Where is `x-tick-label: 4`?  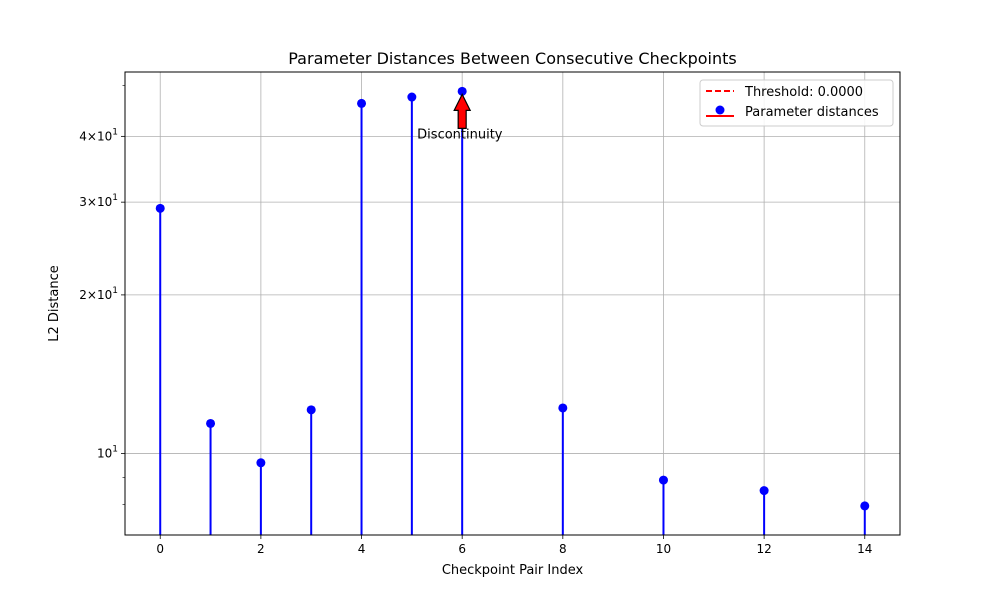
x-tick-label: 4 is located at coordinates (362, 549).